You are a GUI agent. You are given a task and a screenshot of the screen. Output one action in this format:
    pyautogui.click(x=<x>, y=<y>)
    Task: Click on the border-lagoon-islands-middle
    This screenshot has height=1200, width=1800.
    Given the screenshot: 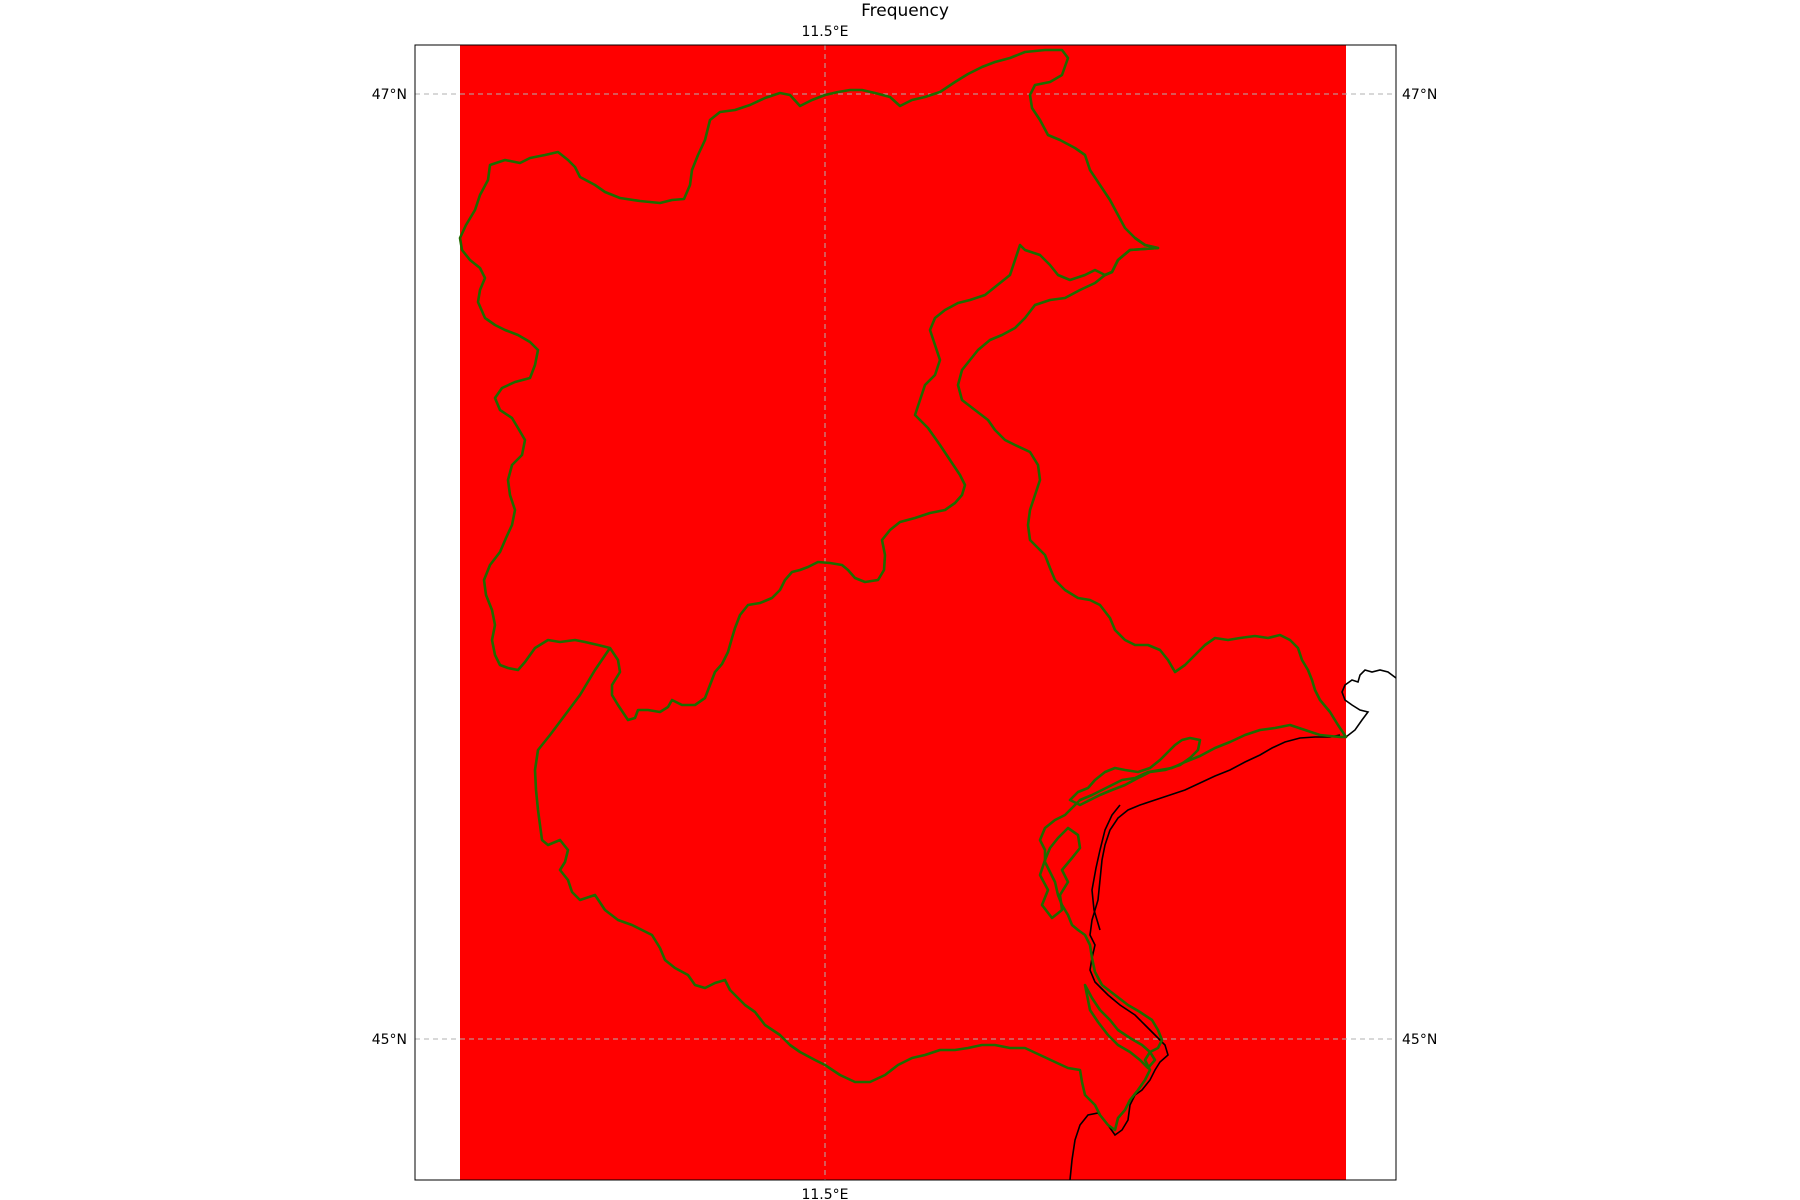 What is the action you would take?
    pyautogui.click(x=1060, y=873)
    